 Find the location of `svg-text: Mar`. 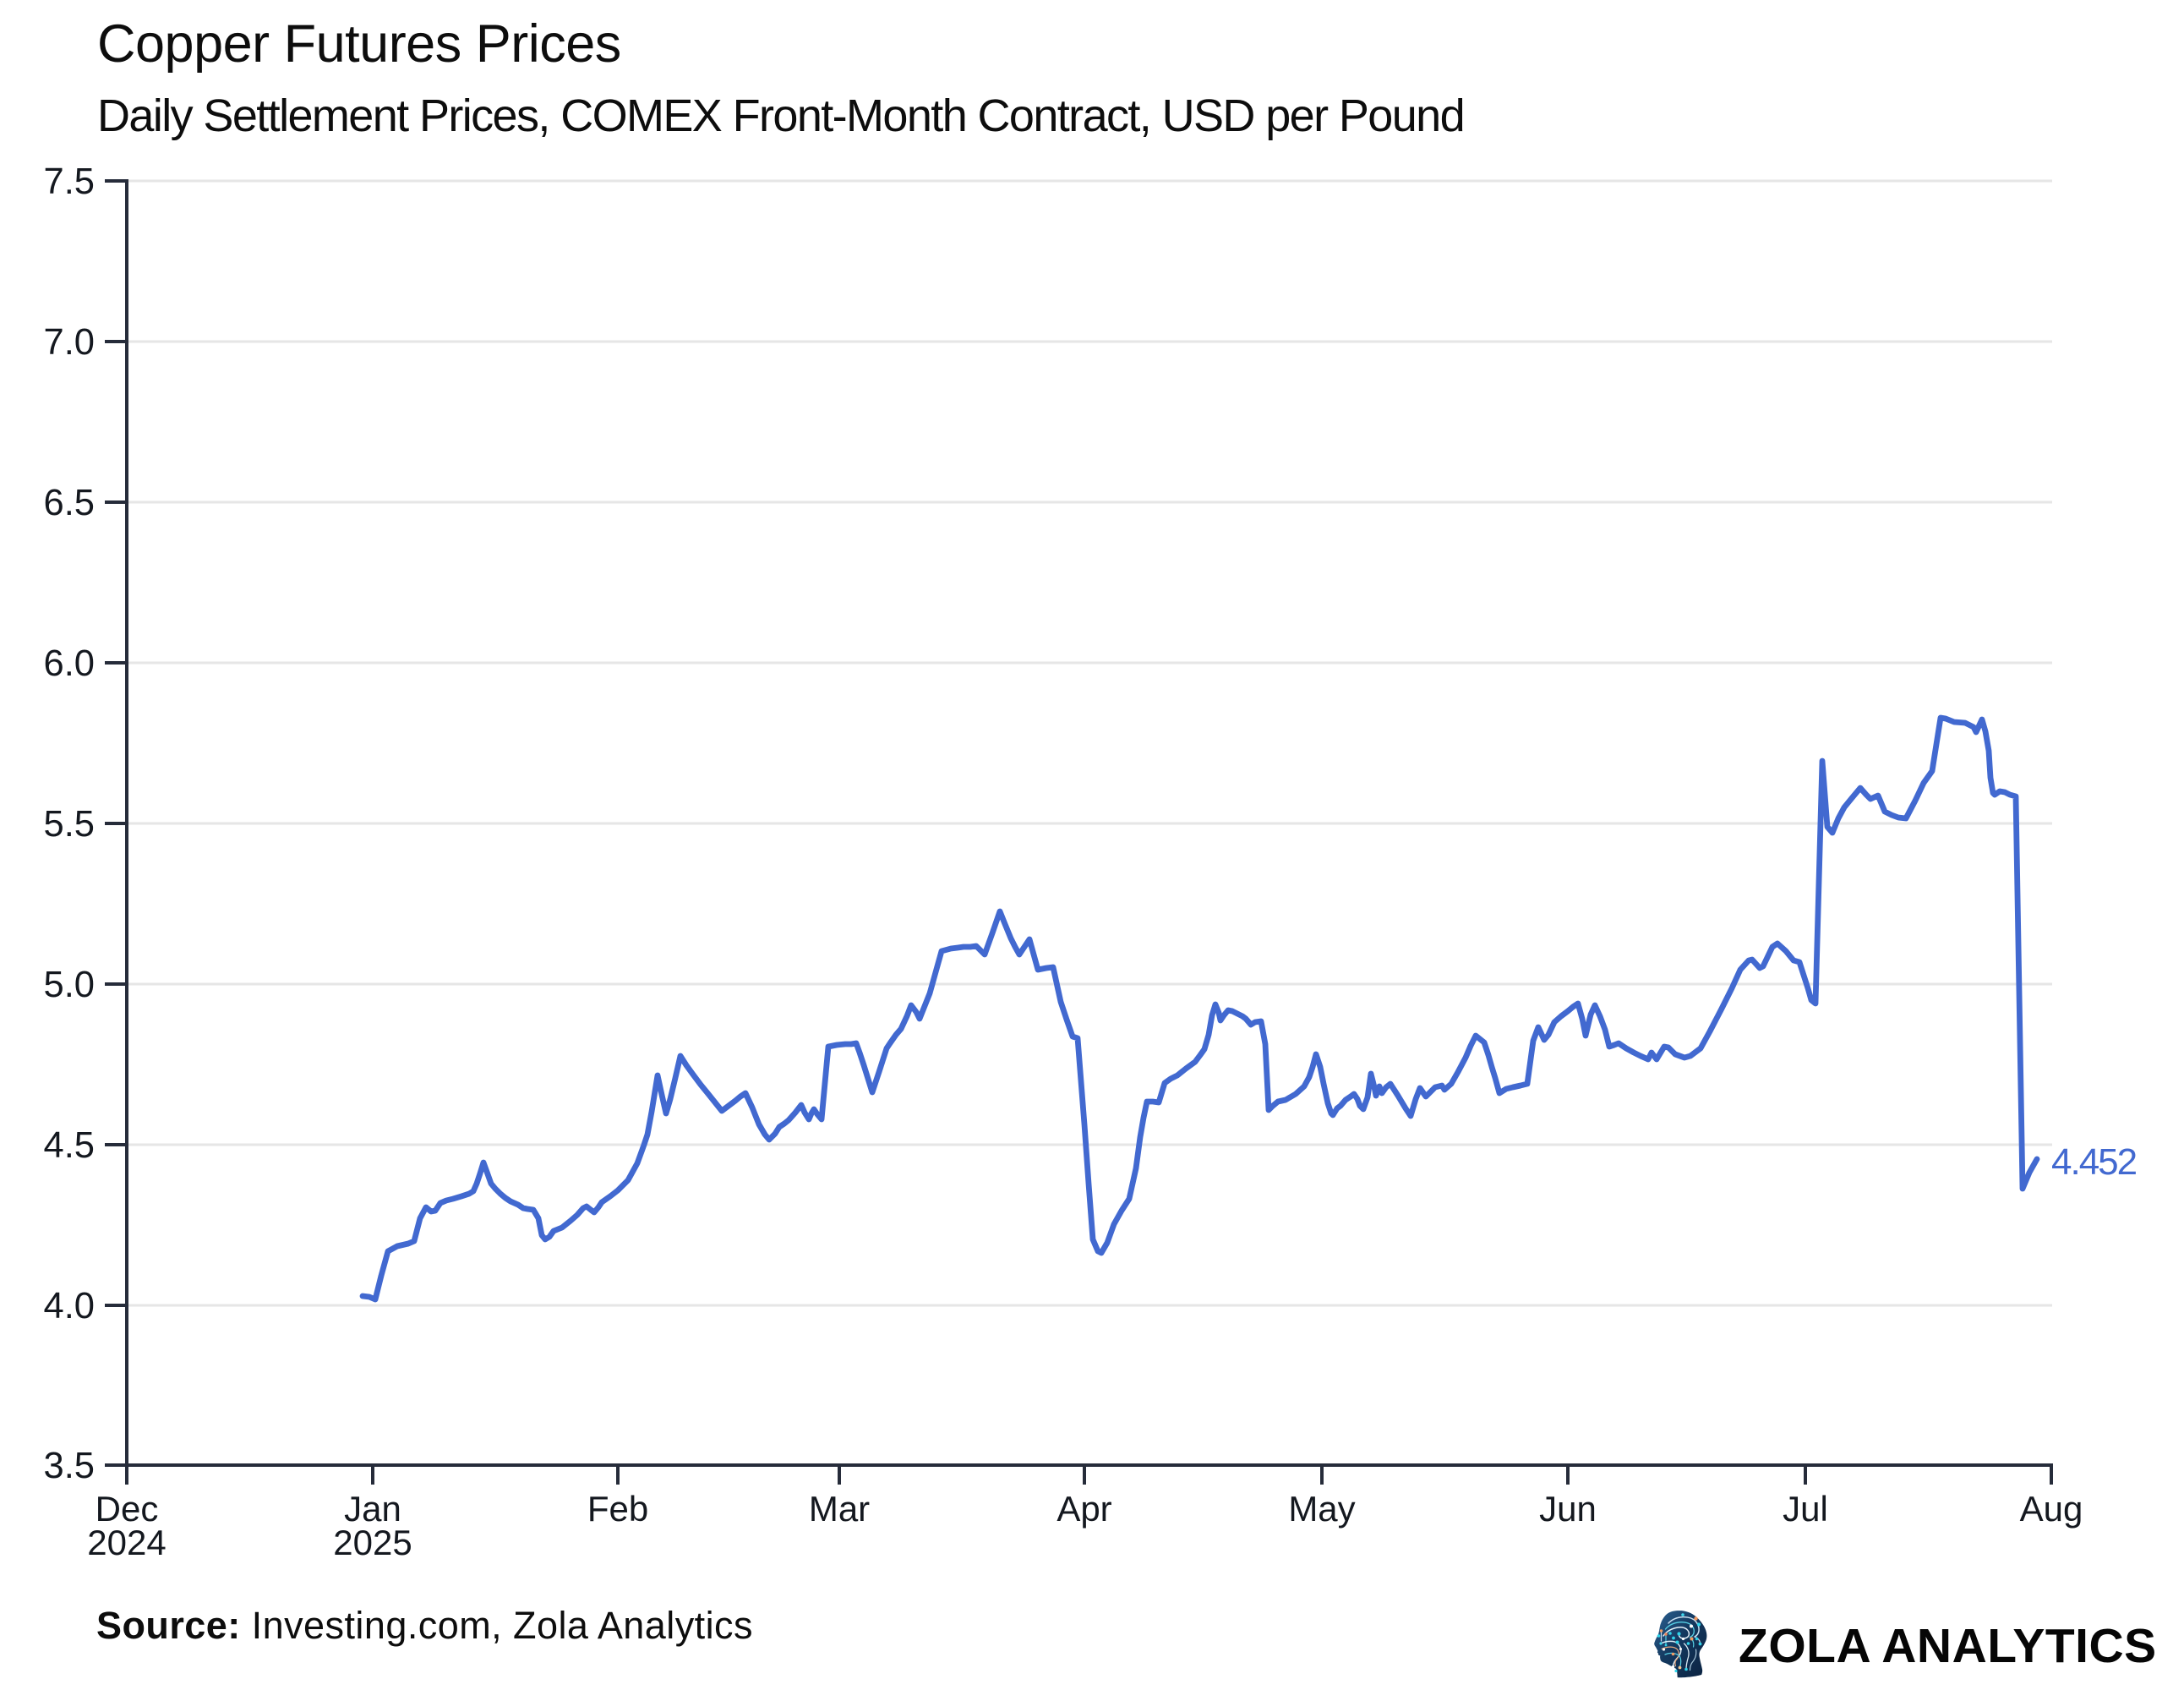

svg-text: Mar is located at coordinates (839, 1509).